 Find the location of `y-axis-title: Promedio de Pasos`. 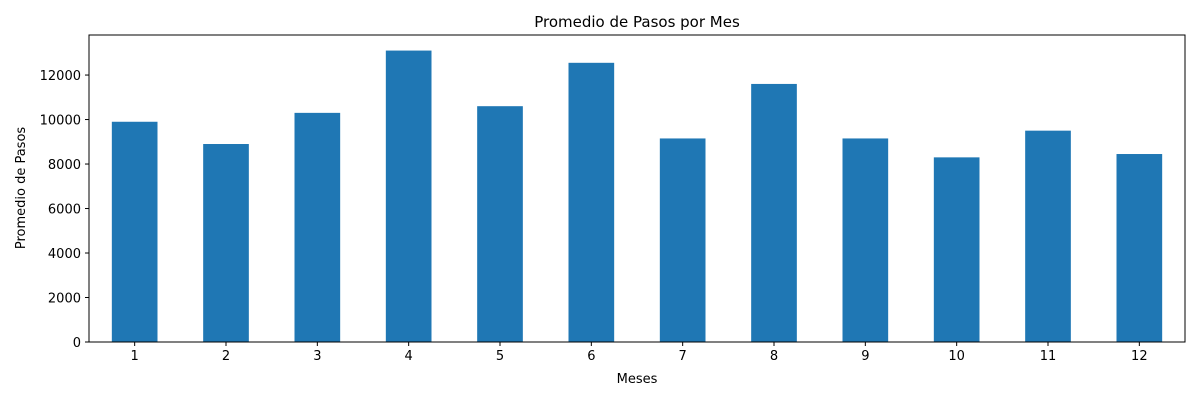

y-axis-title: Promedio de Pasos is located at coordinates (21, 188).